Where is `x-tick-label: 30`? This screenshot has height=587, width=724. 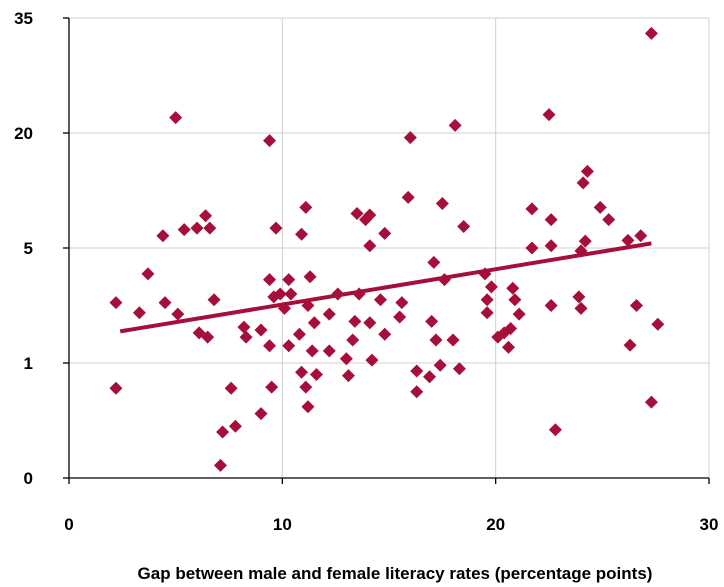
x-tick-label: 30 is located at coordinates (709, 524).